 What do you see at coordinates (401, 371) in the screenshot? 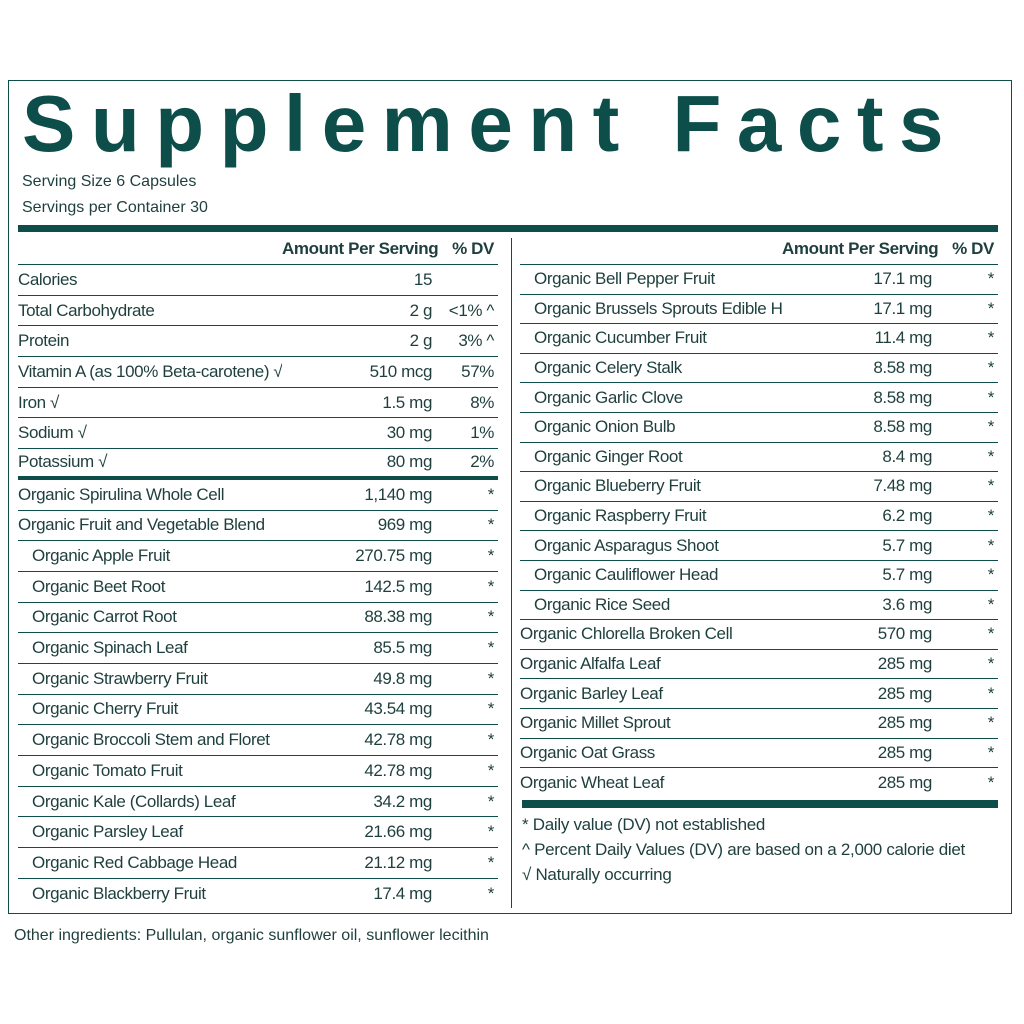
I see `nutrient-amount: 510 mcg` at bounding box center [401, 371].